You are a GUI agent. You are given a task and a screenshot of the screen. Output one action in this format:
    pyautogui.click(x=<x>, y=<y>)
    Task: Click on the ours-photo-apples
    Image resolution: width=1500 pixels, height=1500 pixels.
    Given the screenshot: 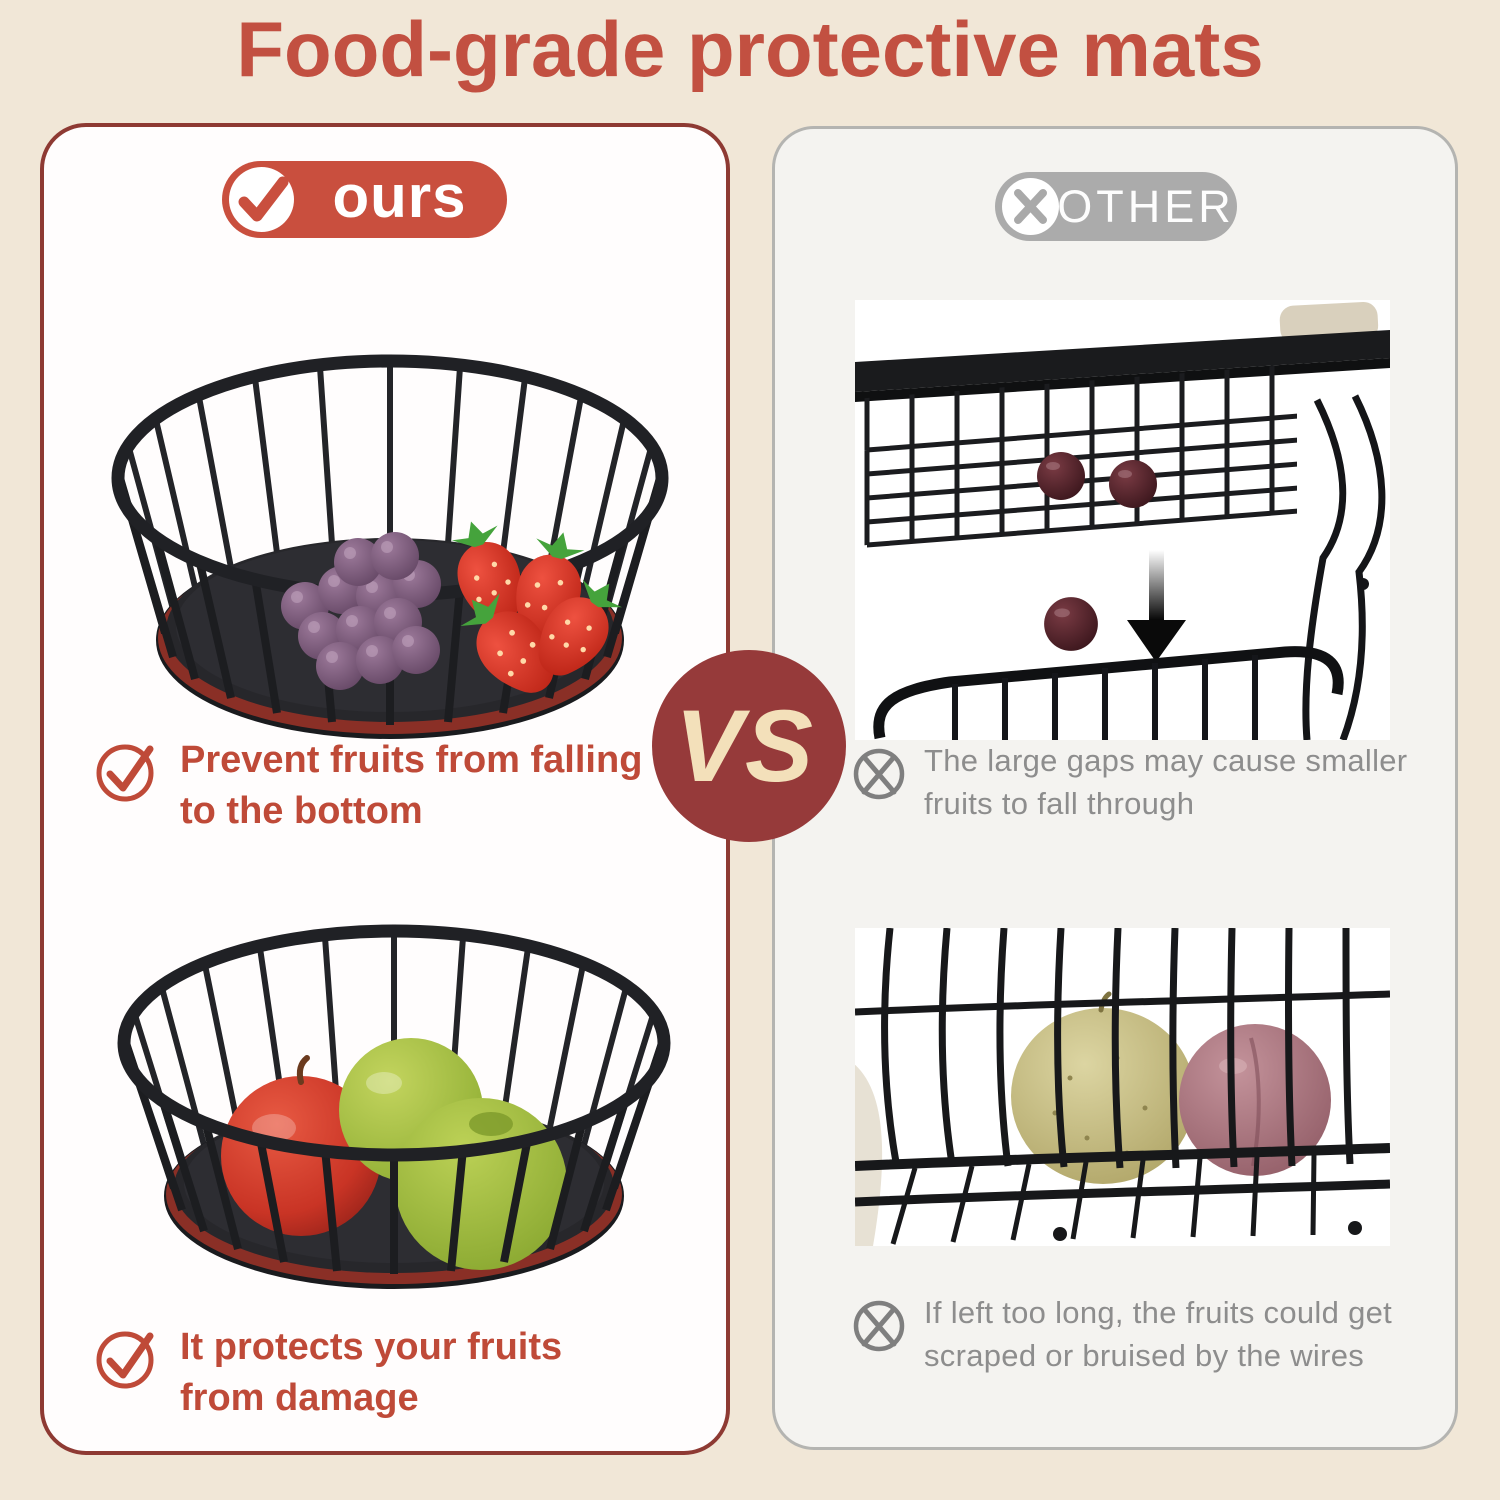 What is the action you would take?
    pyautogui.click(x=394, y=1093)
    